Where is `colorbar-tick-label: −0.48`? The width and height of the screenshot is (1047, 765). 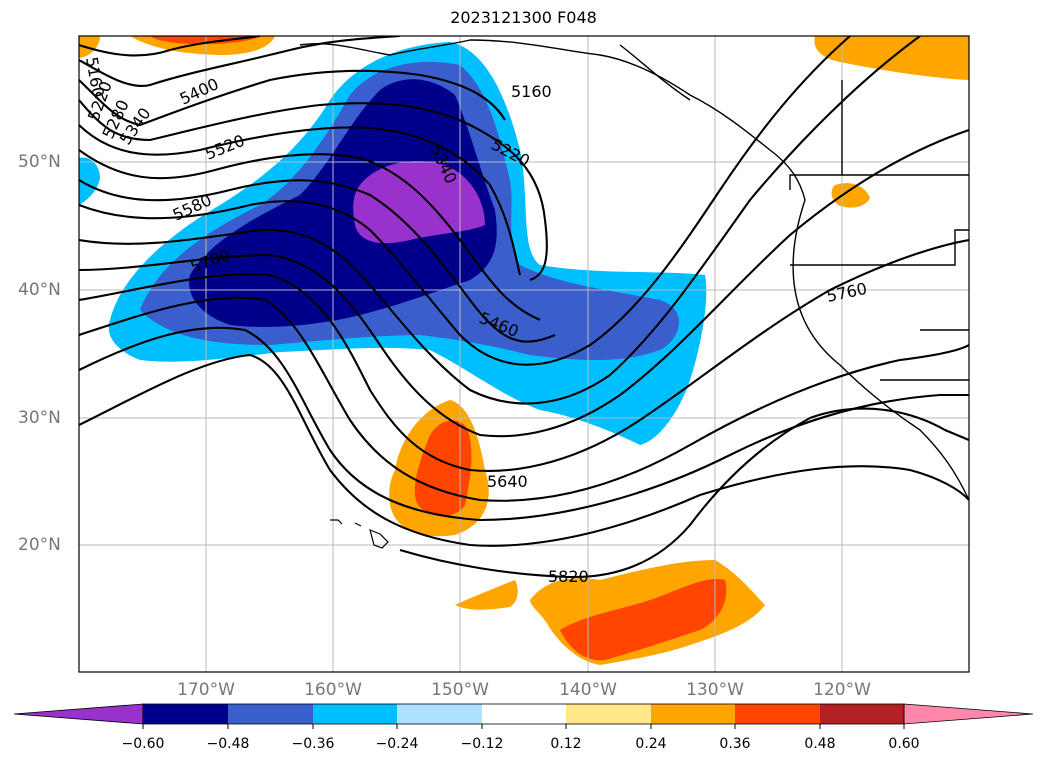
colorbar-tick-label: −0.48 is located at coordinates (228, 744).